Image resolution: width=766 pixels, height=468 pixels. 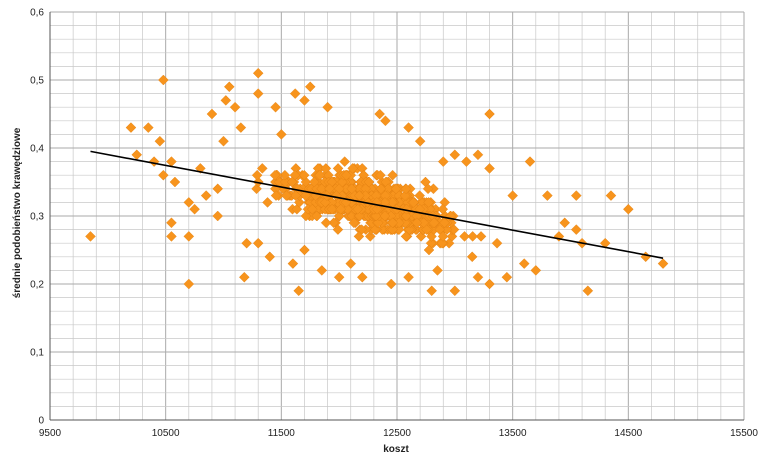 I want to click on y-tick-label: 0,1, so click(x=37, y=353).